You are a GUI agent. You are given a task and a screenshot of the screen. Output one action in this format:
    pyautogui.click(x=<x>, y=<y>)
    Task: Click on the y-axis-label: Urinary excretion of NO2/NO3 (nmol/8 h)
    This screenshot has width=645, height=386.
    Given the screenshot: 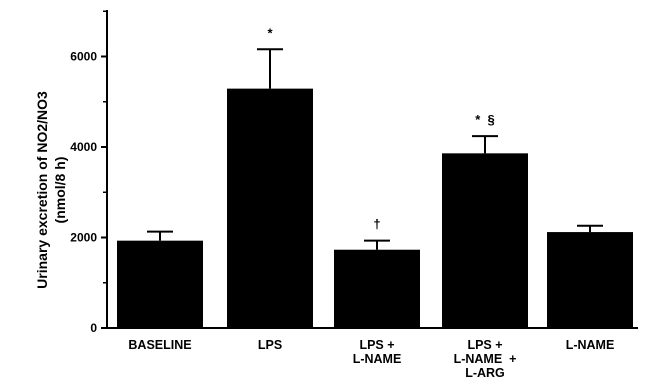 What is the action you would take?
    pyautogui.click(x=51, y=190)
    